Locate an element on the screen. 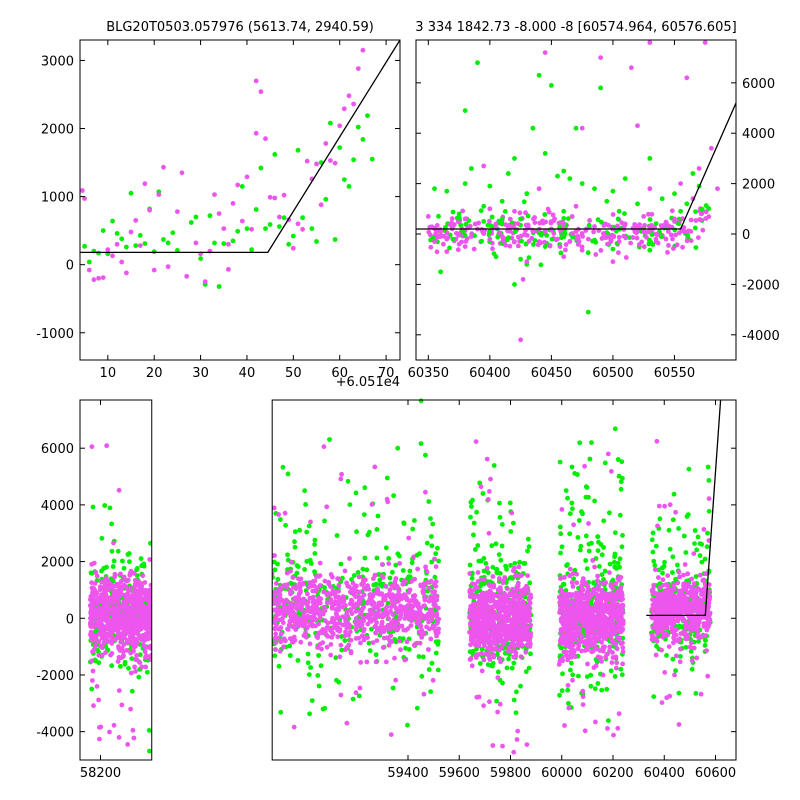 The width and height of the screenshot is (800, 800). x-tick-label: 20 is located at coordinates (154, 373).